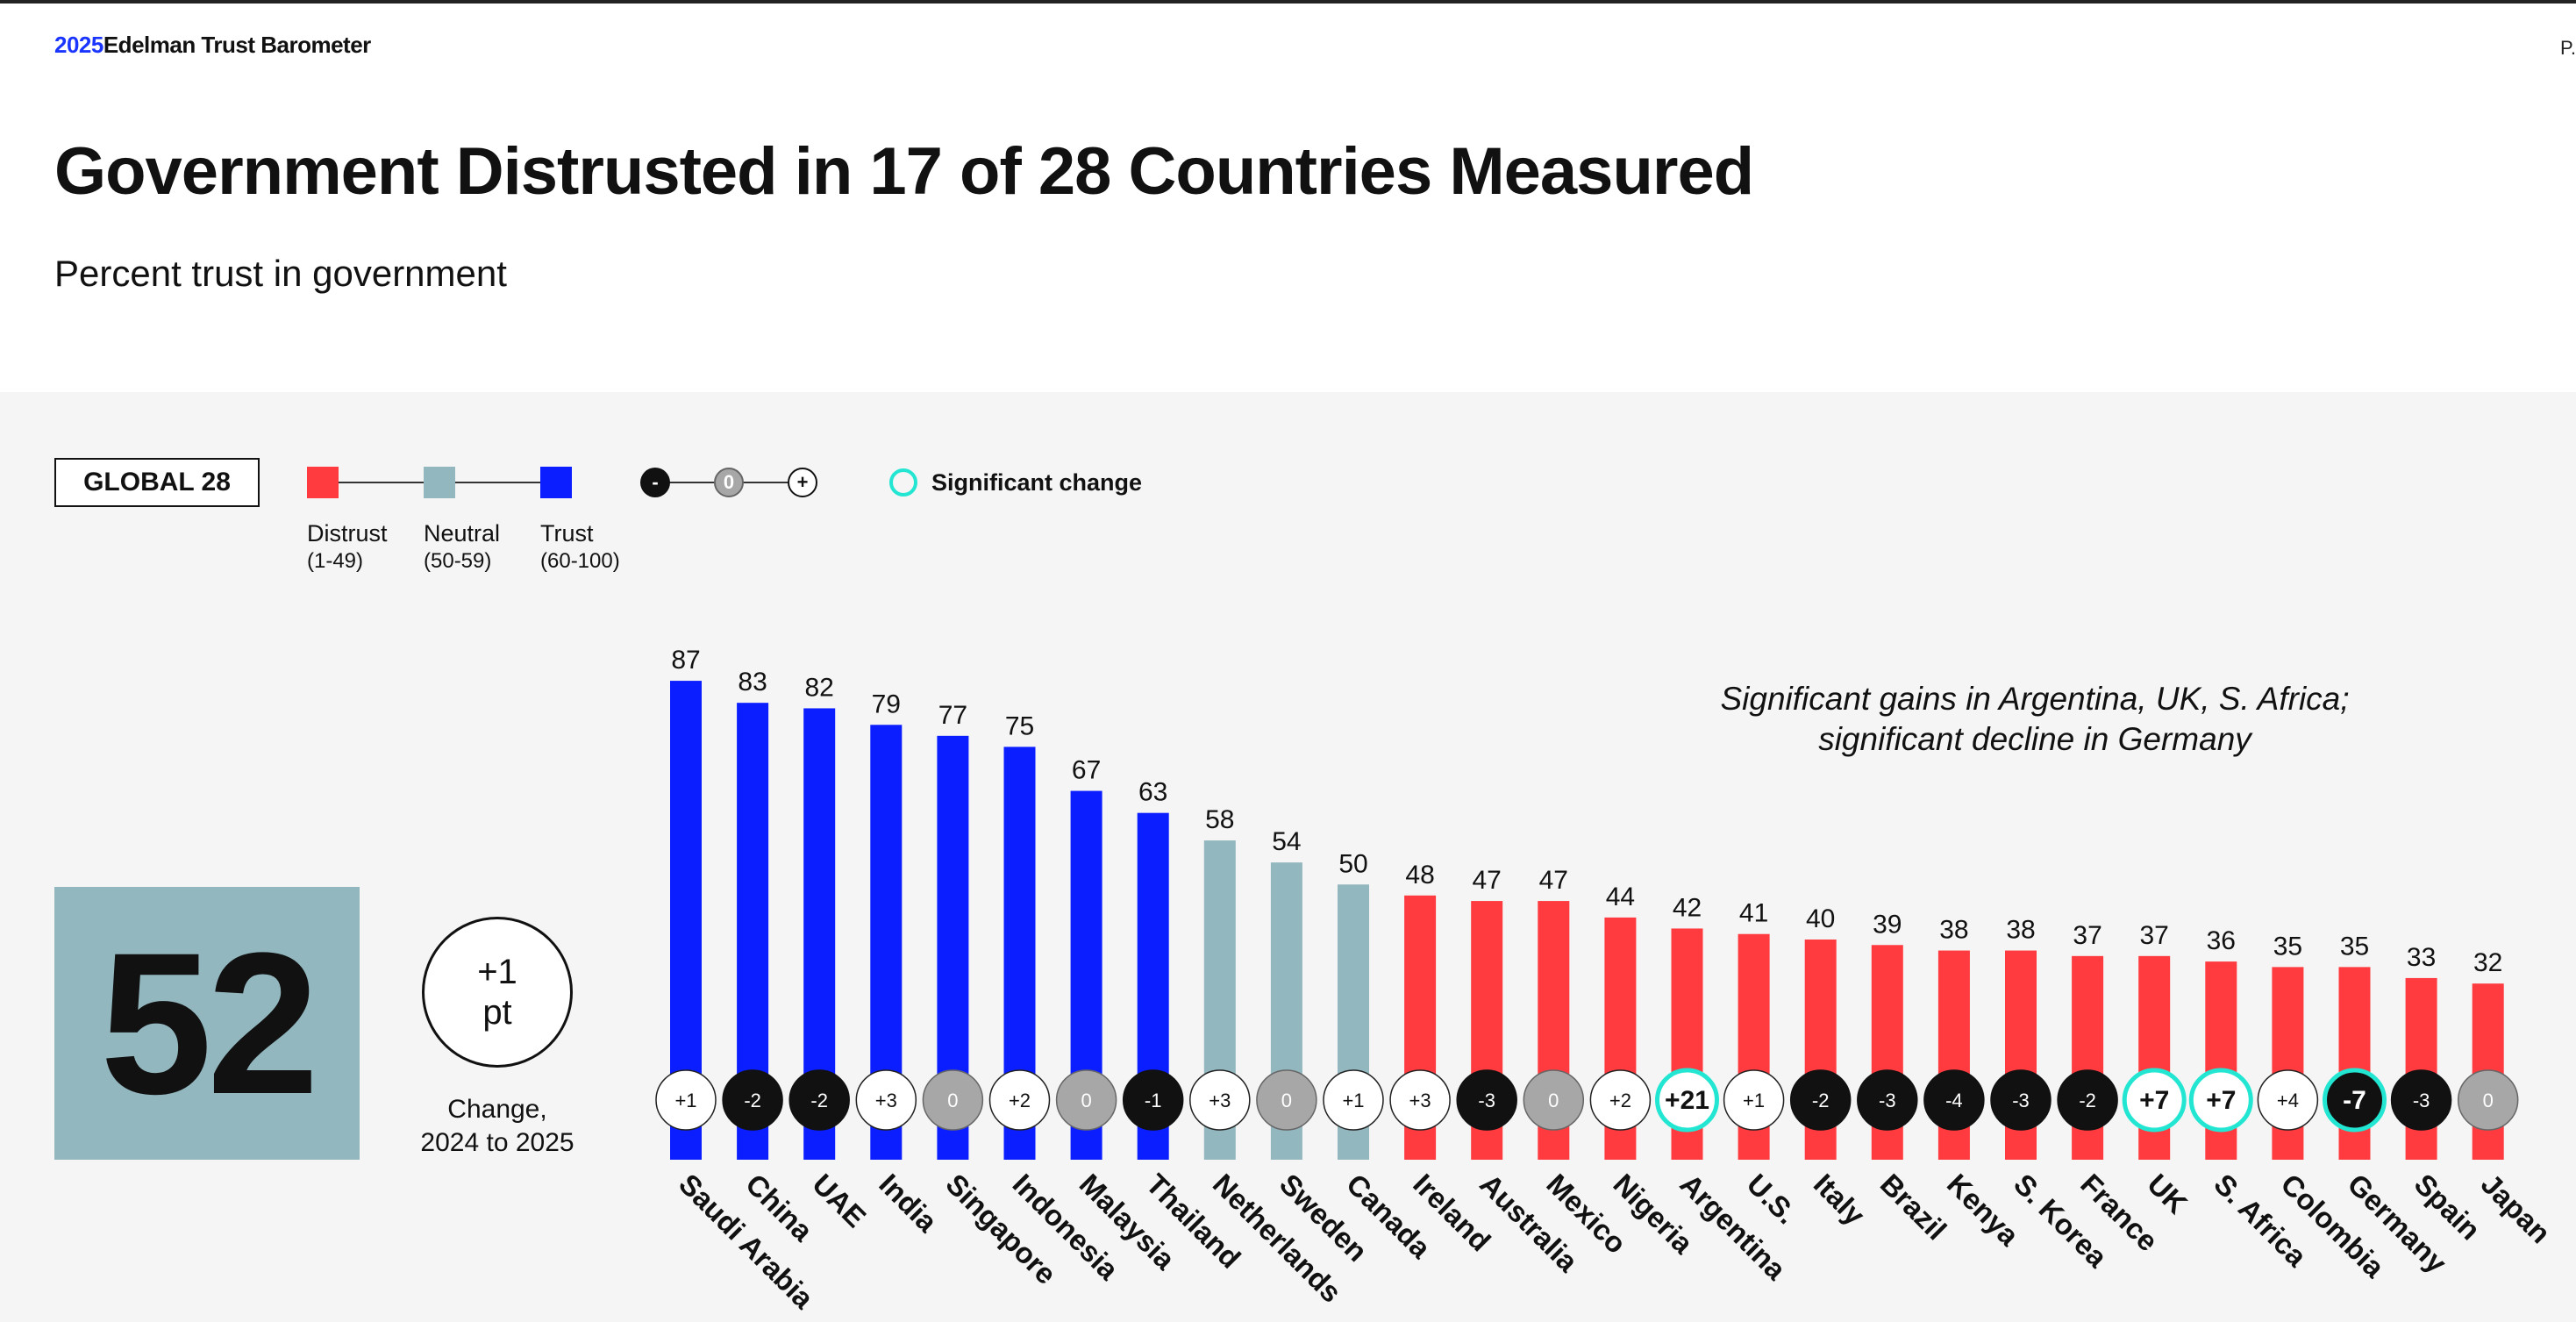  Describe the element at coordinates (753, 683) in the screenshot. I see `value-label-china: 83` at that location.